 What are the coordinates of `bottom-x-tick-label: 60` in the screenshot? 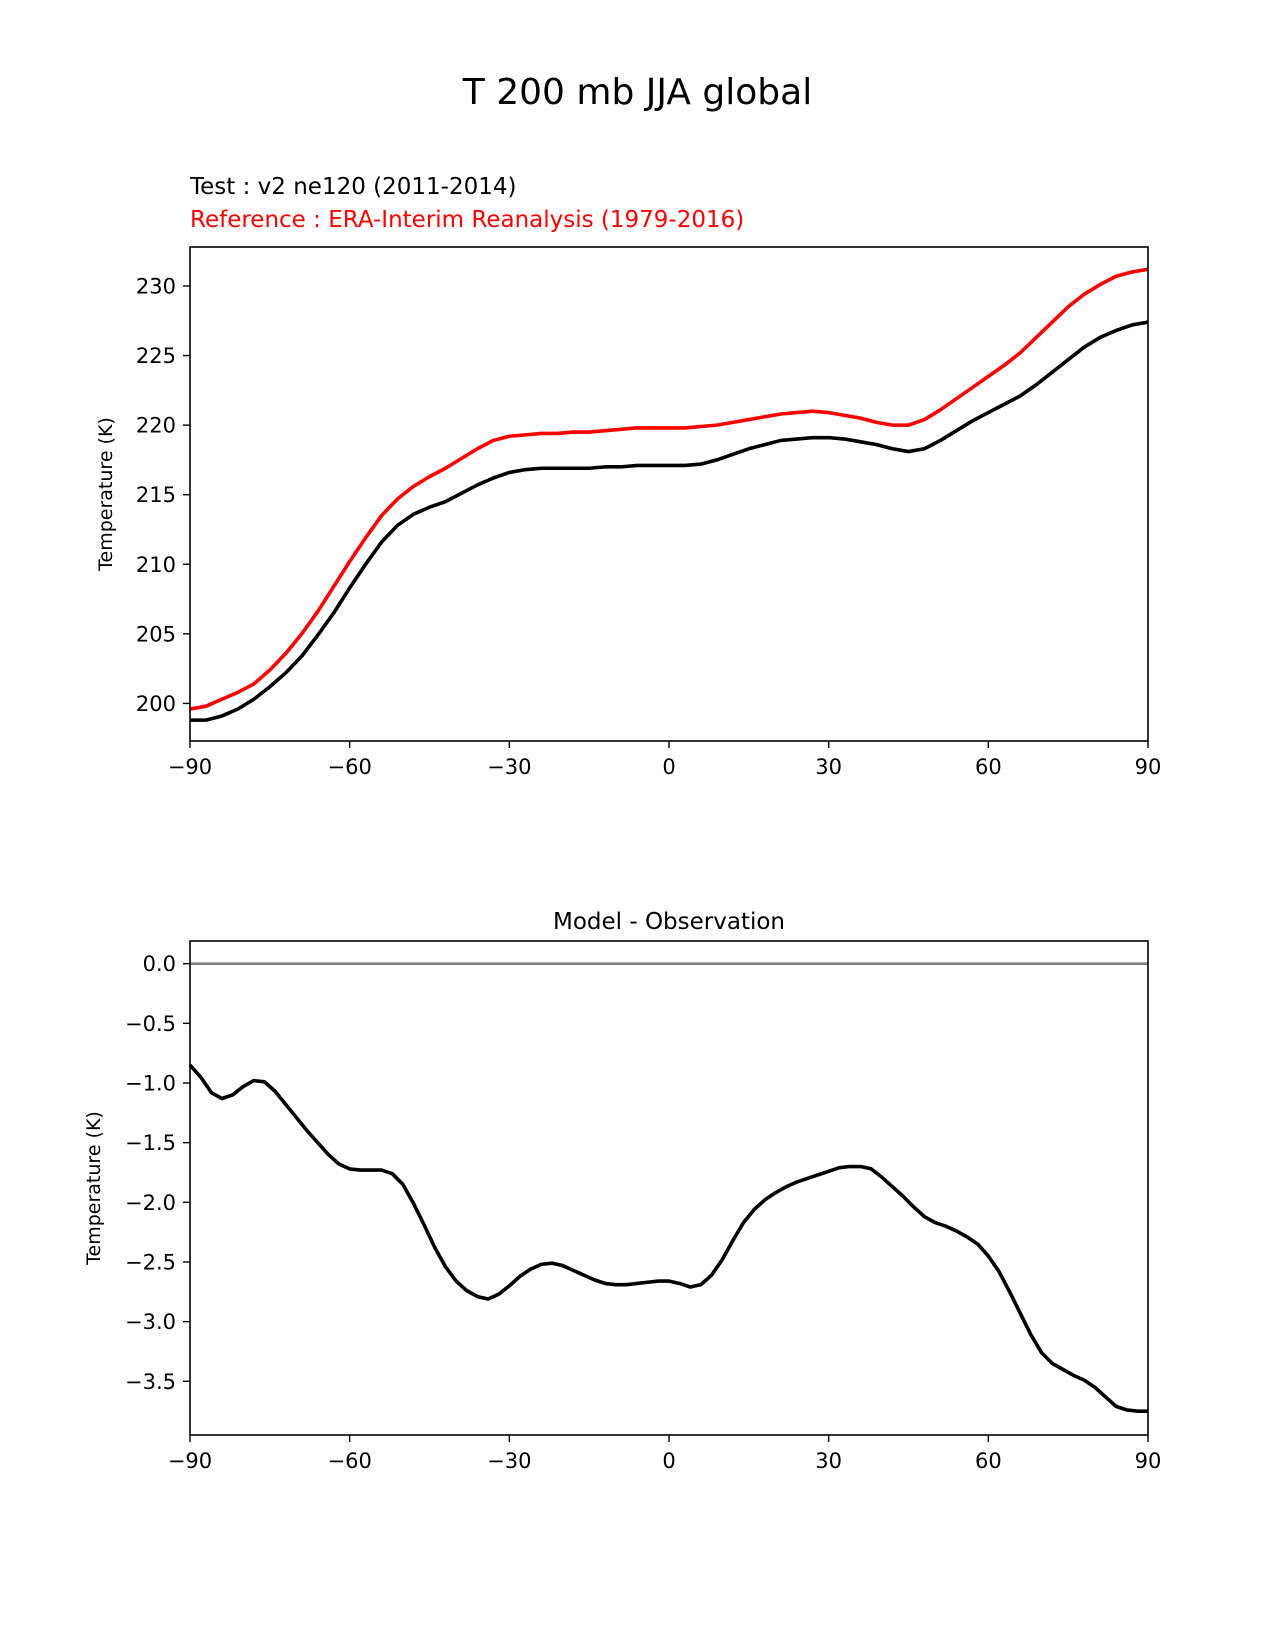 It's located at (988, 1461).